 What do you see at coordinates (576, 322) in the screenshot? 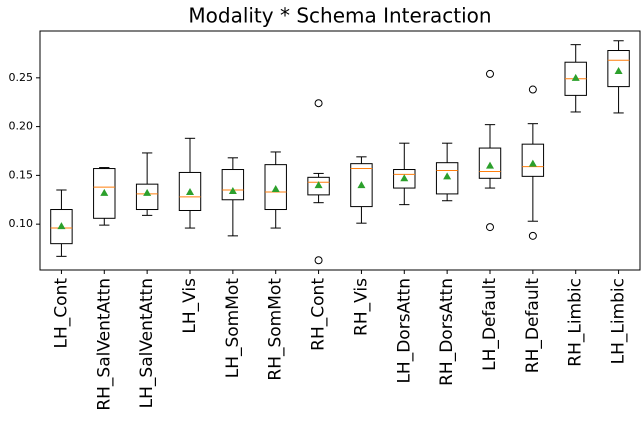
I see `x-tick-label: RH_Limbic` at bounding box center [576, 322].